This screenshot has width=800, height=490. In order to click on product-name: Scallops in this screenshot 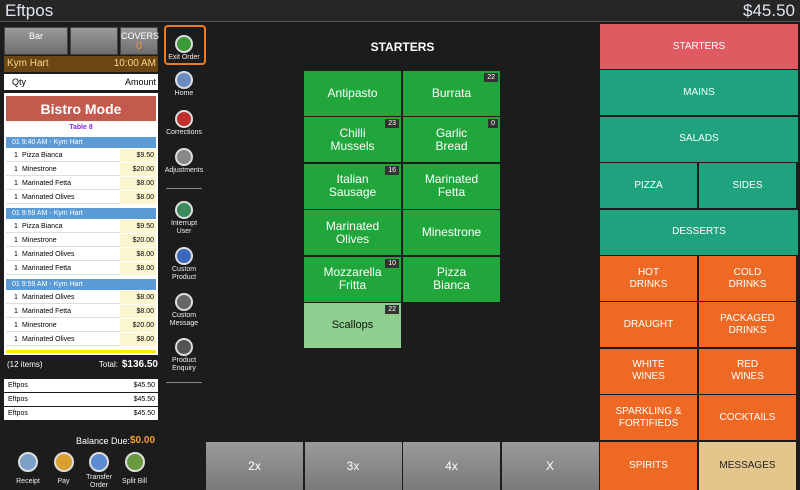, I will do `click(352, 325)`.